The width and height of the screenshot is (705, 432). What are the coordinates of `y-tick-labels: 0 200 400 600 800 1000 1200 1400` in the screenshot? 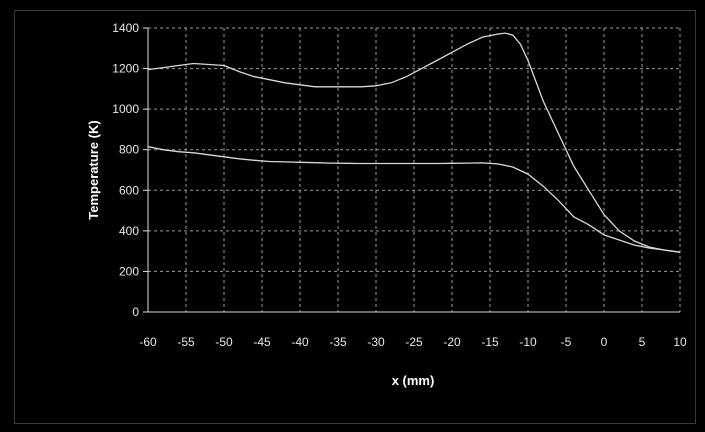 It's located at (125, 170).